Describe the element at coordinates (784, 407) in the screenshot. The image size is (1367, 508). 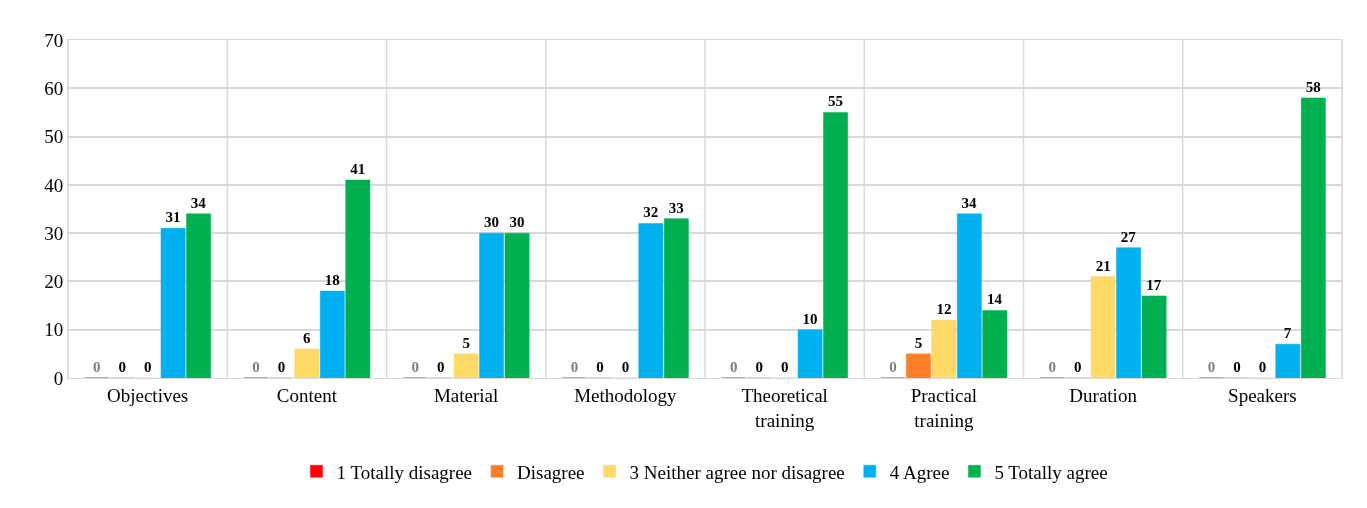
I see `x-tick-label: Theoretical training` at that location.